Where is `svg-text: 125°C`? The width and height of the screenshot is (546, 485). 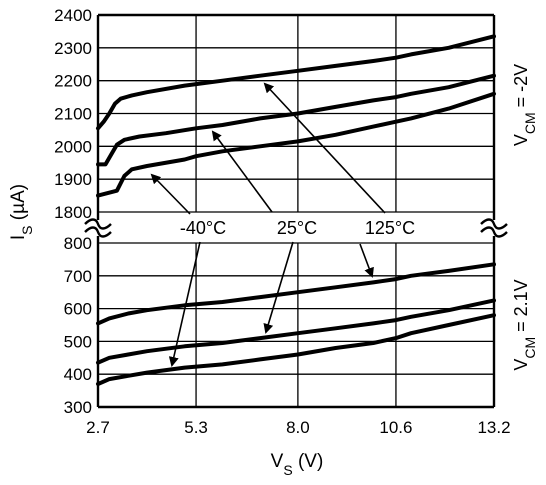
svg-text: 125°C is located at coordinates (390, 228).